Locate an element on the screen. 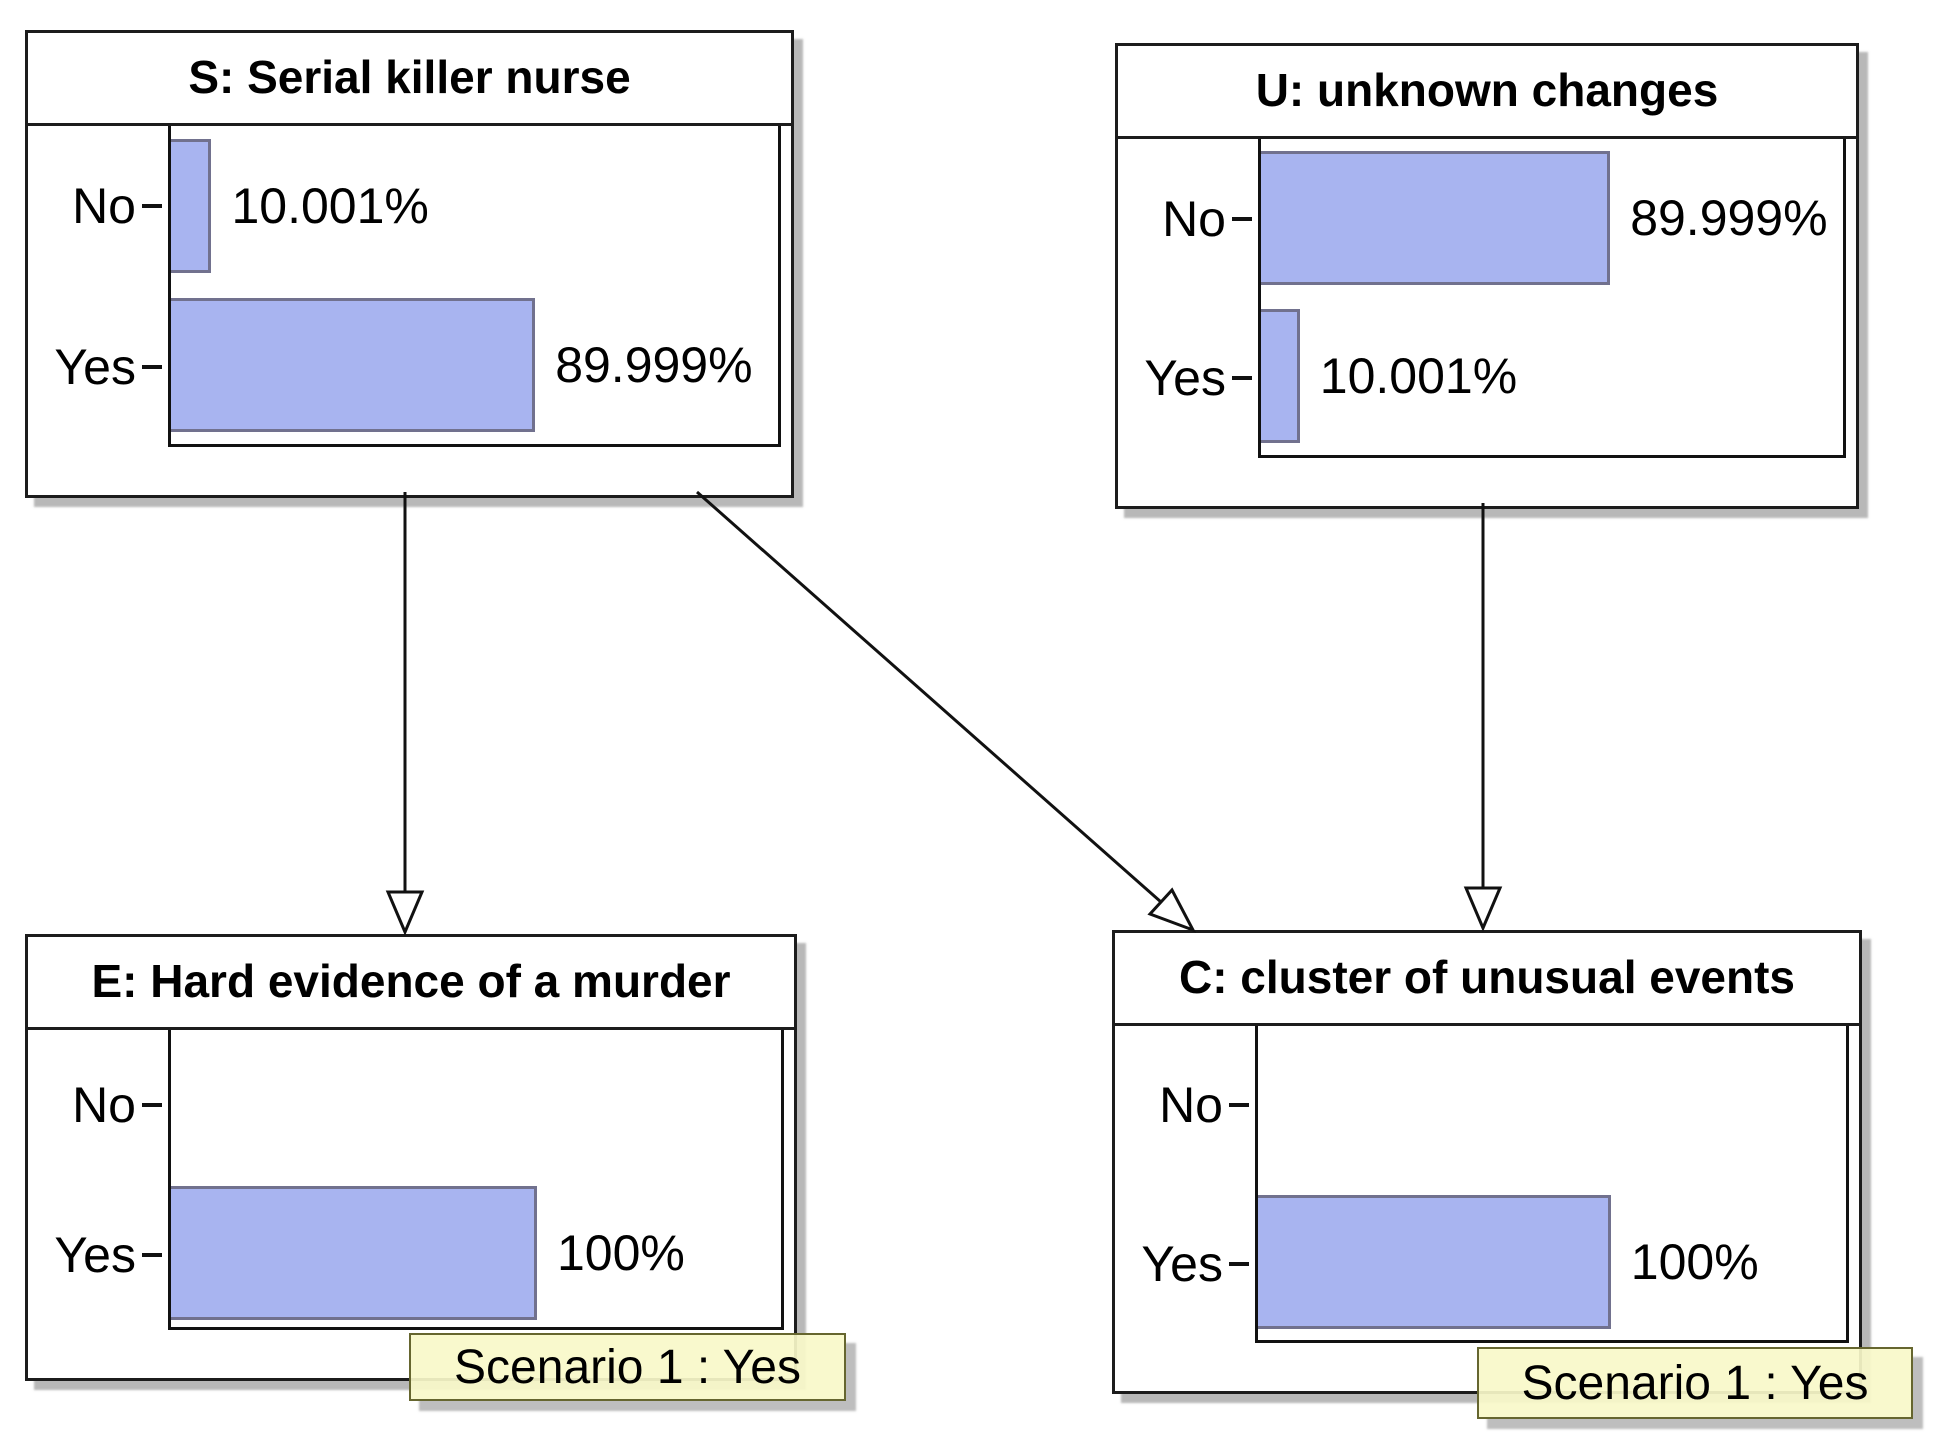 The height and width of the screenshot is (1441, 1936). node-bar-chart: No Yes 10.001% 89.999% is located at coordinates (409, 310).